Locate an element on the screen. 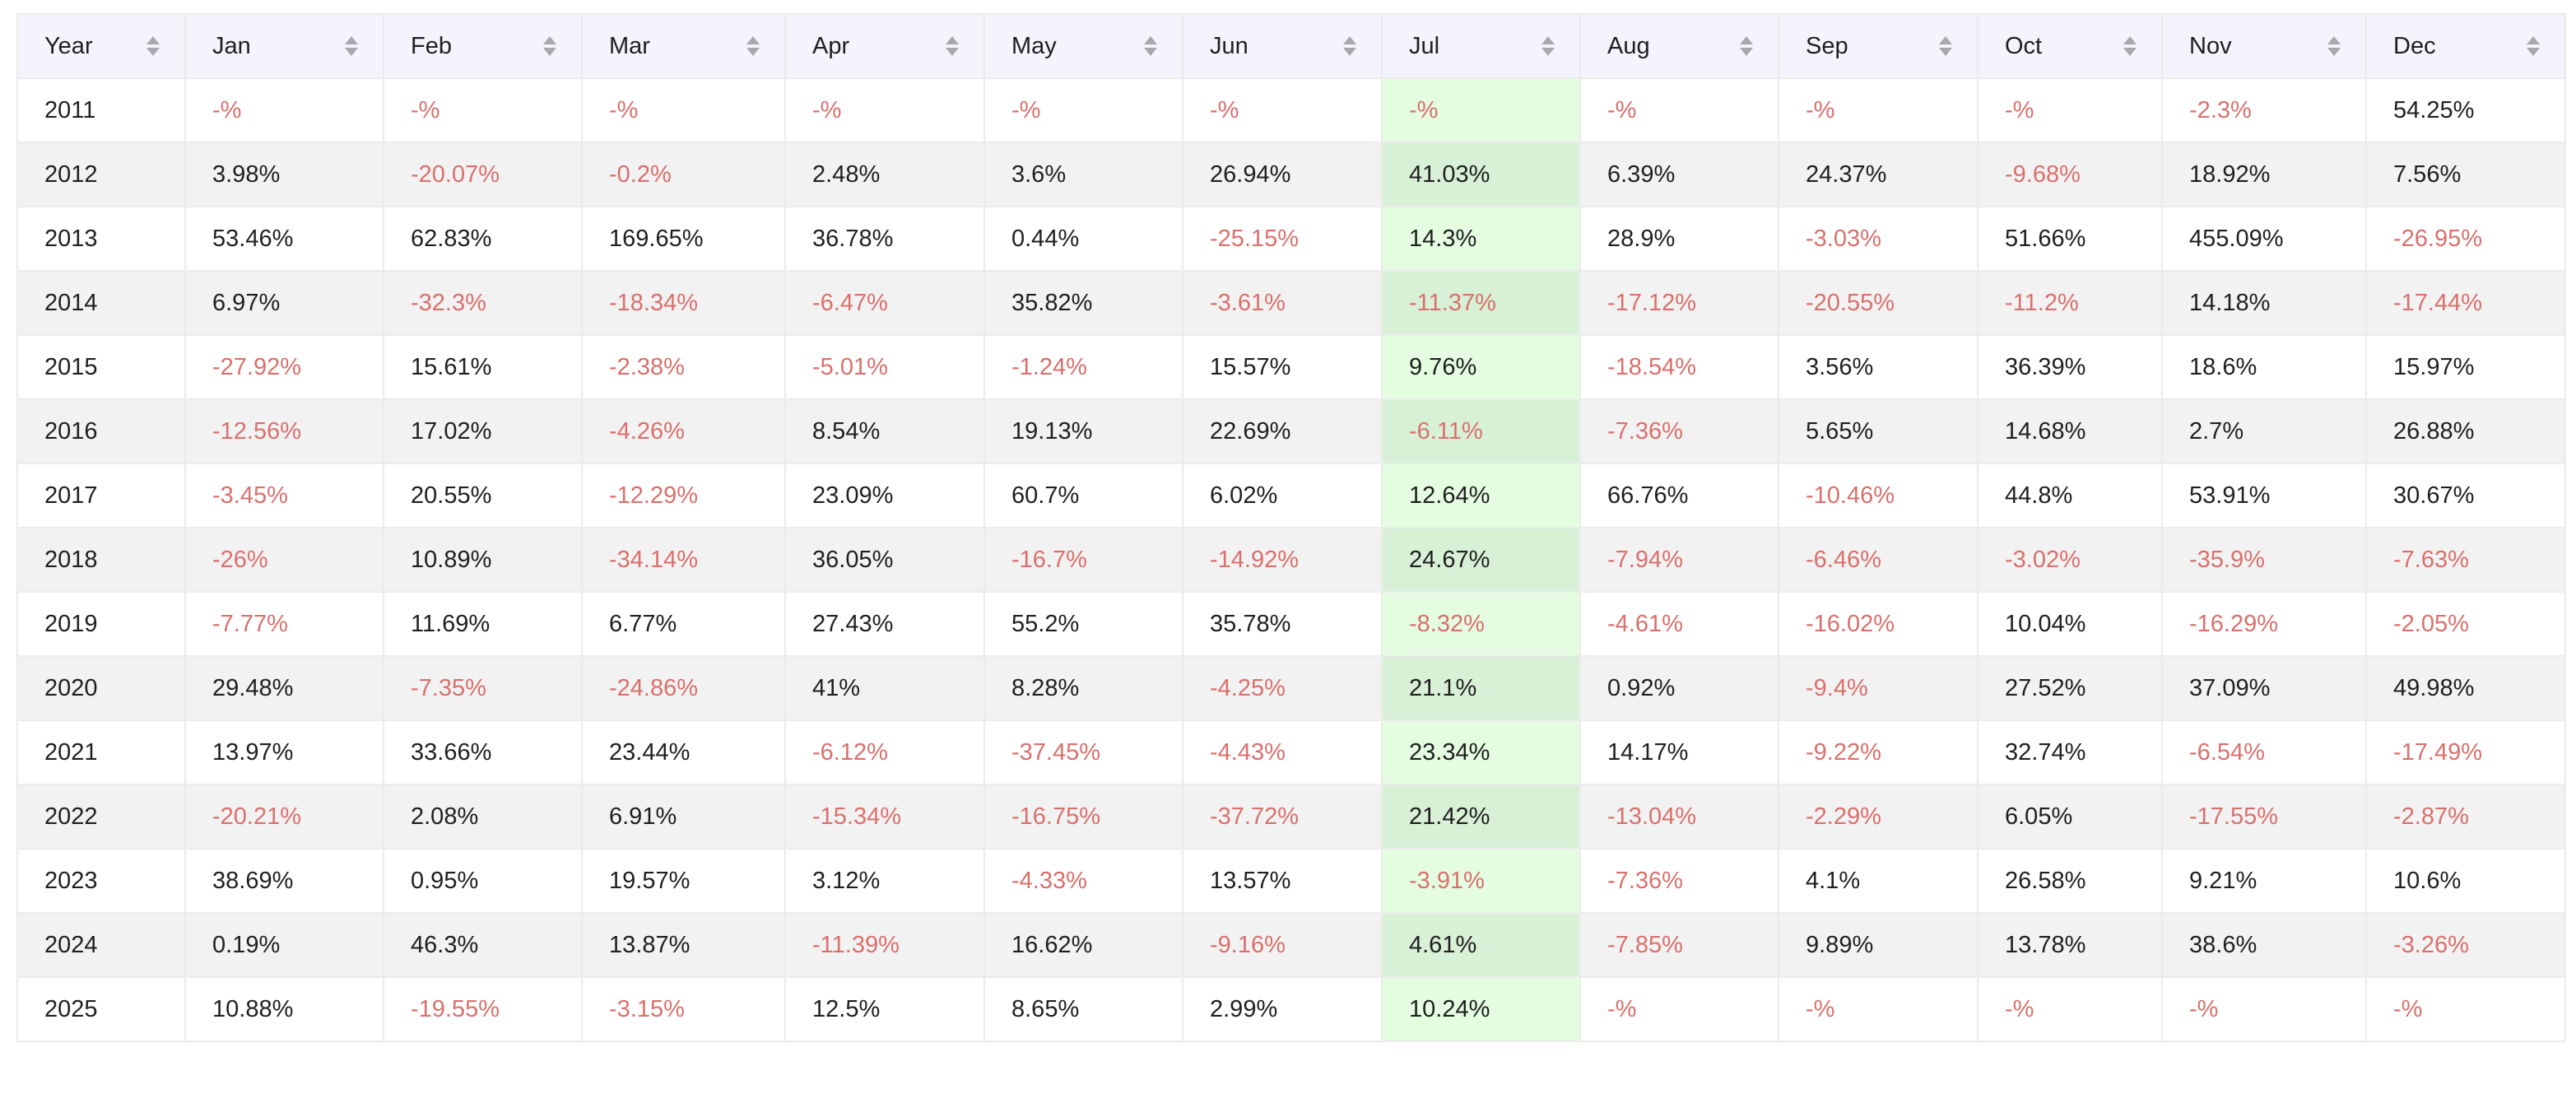 This screenshot has width=2576, height=1108. return-cell-feb: -19.55% is located at coordinates (483, 1009).